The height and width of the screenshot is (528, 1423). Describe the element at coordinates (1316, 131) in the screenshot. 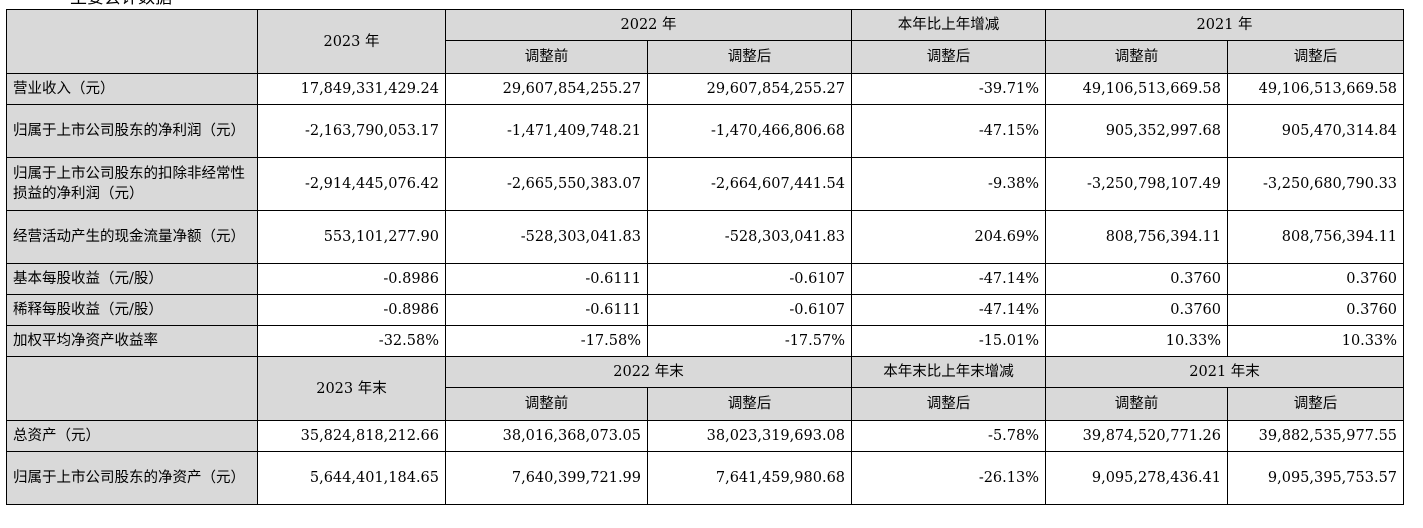

I see `cell-2021-after: 905,470,314.84` at that location.